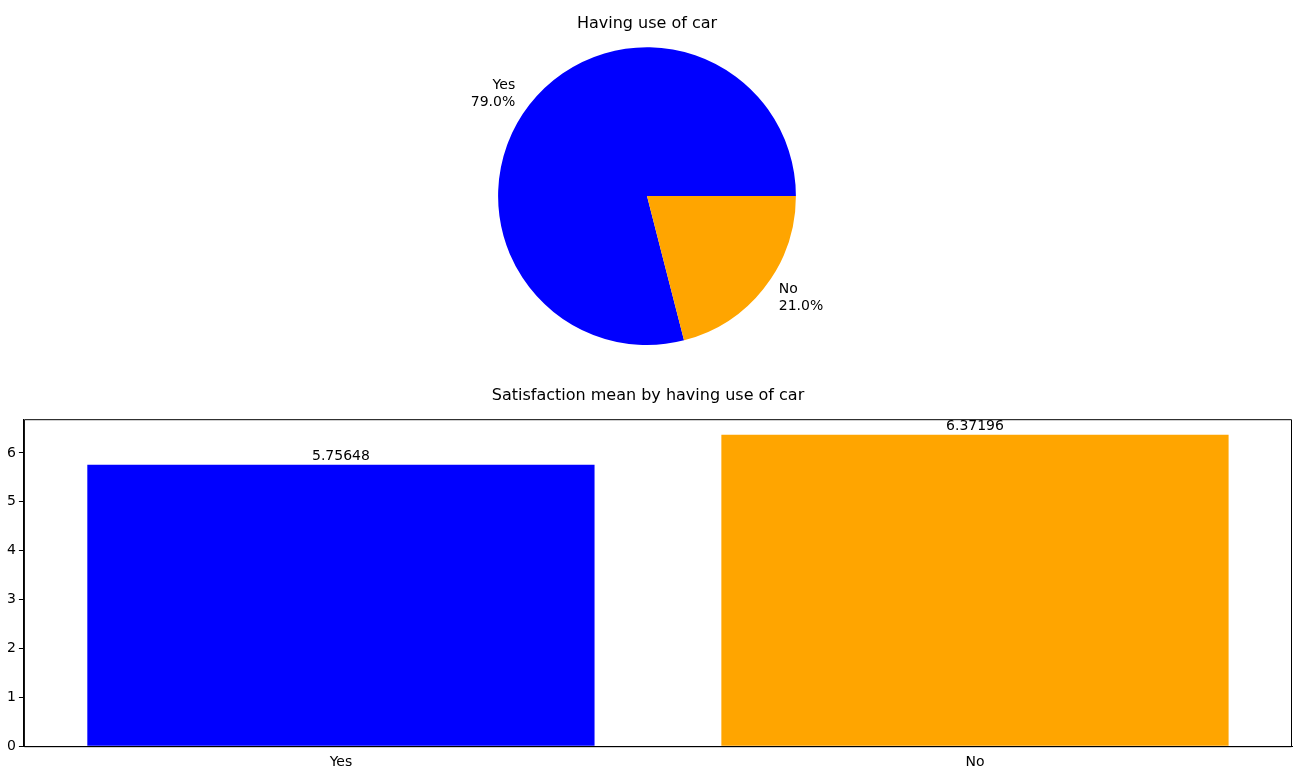 The image size is (1294, 774). I want to click on slice-label: Yes, so click(503, 84).